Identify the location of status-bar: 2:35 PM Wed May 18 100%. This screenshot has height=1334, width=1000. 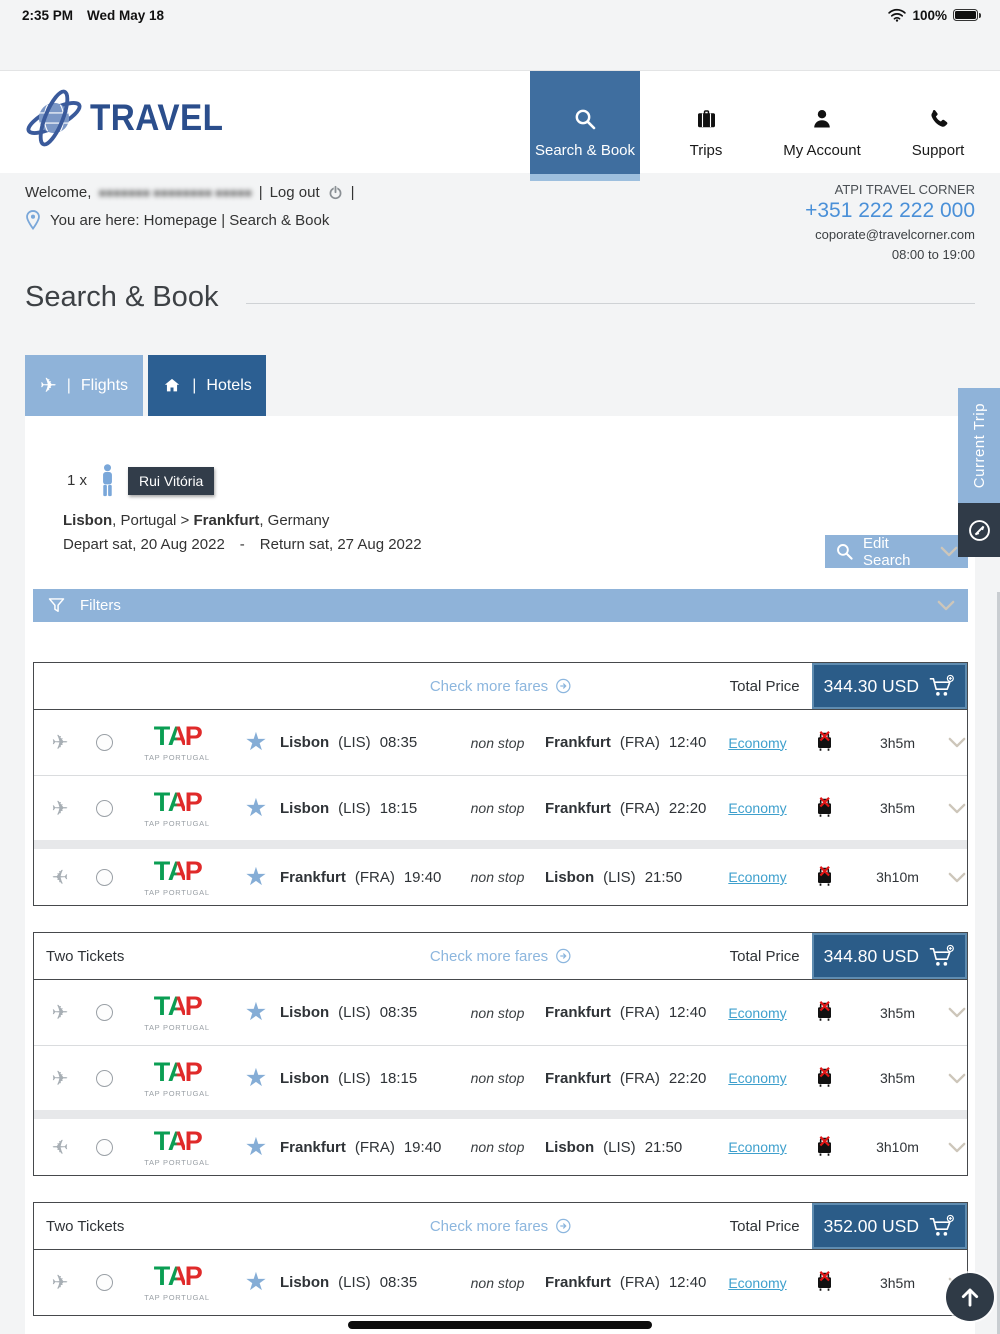
(500, 15).